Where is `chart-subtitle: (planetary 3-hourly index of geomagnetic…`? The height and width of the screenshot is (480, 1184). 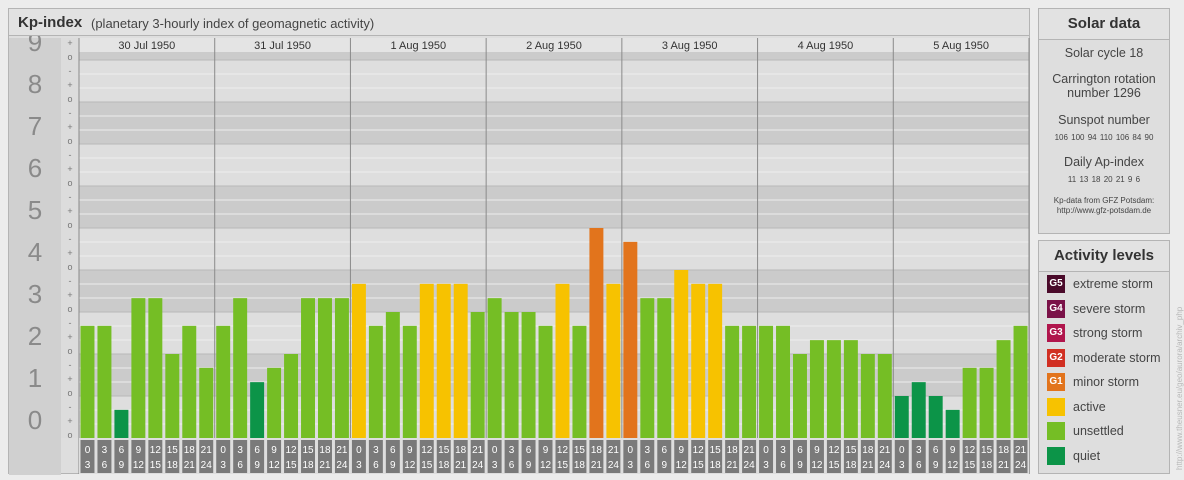 chart-subtitle: (planetary 3-hourly index of geomagnetic… is located at coordinates (233, 23).